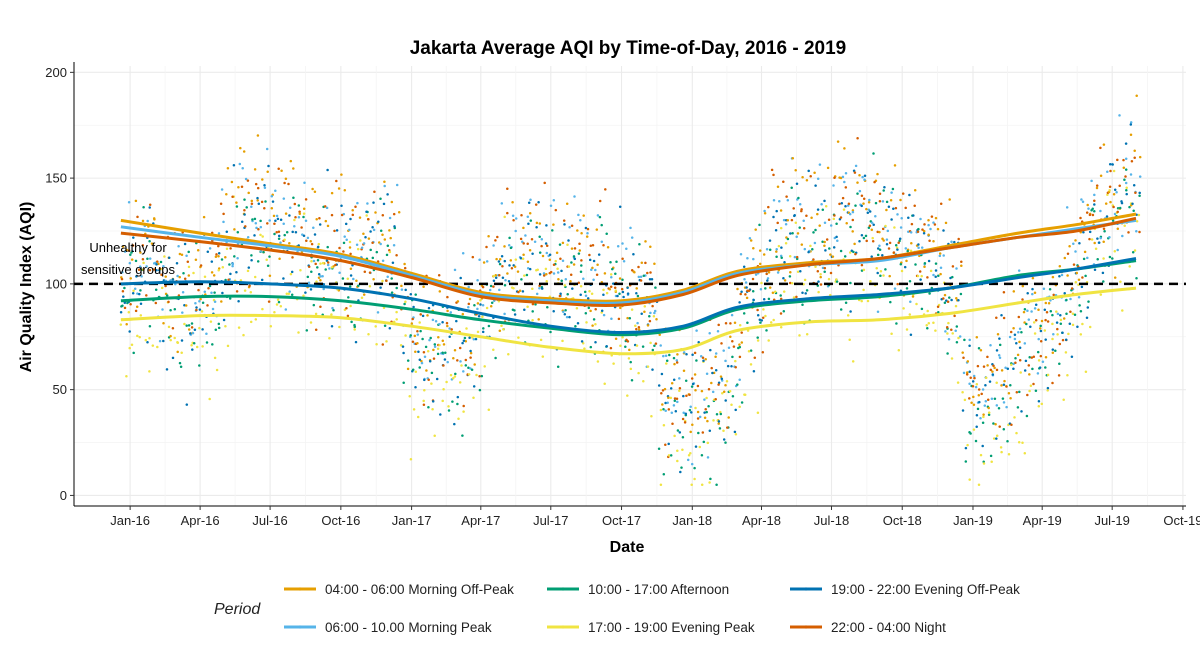  What do you see at coordinates (419, 589) in the screenshot?
I see `legend-label: 04:00 - 06:00 Morning Off-Peak` at bounding box center [419, 589].